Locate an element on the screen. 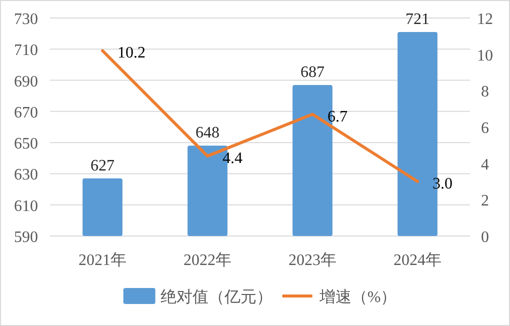 The height and width of the screenshot is (326, 510). x-tick-label: 2023年 is located at coordinates (312, 260).